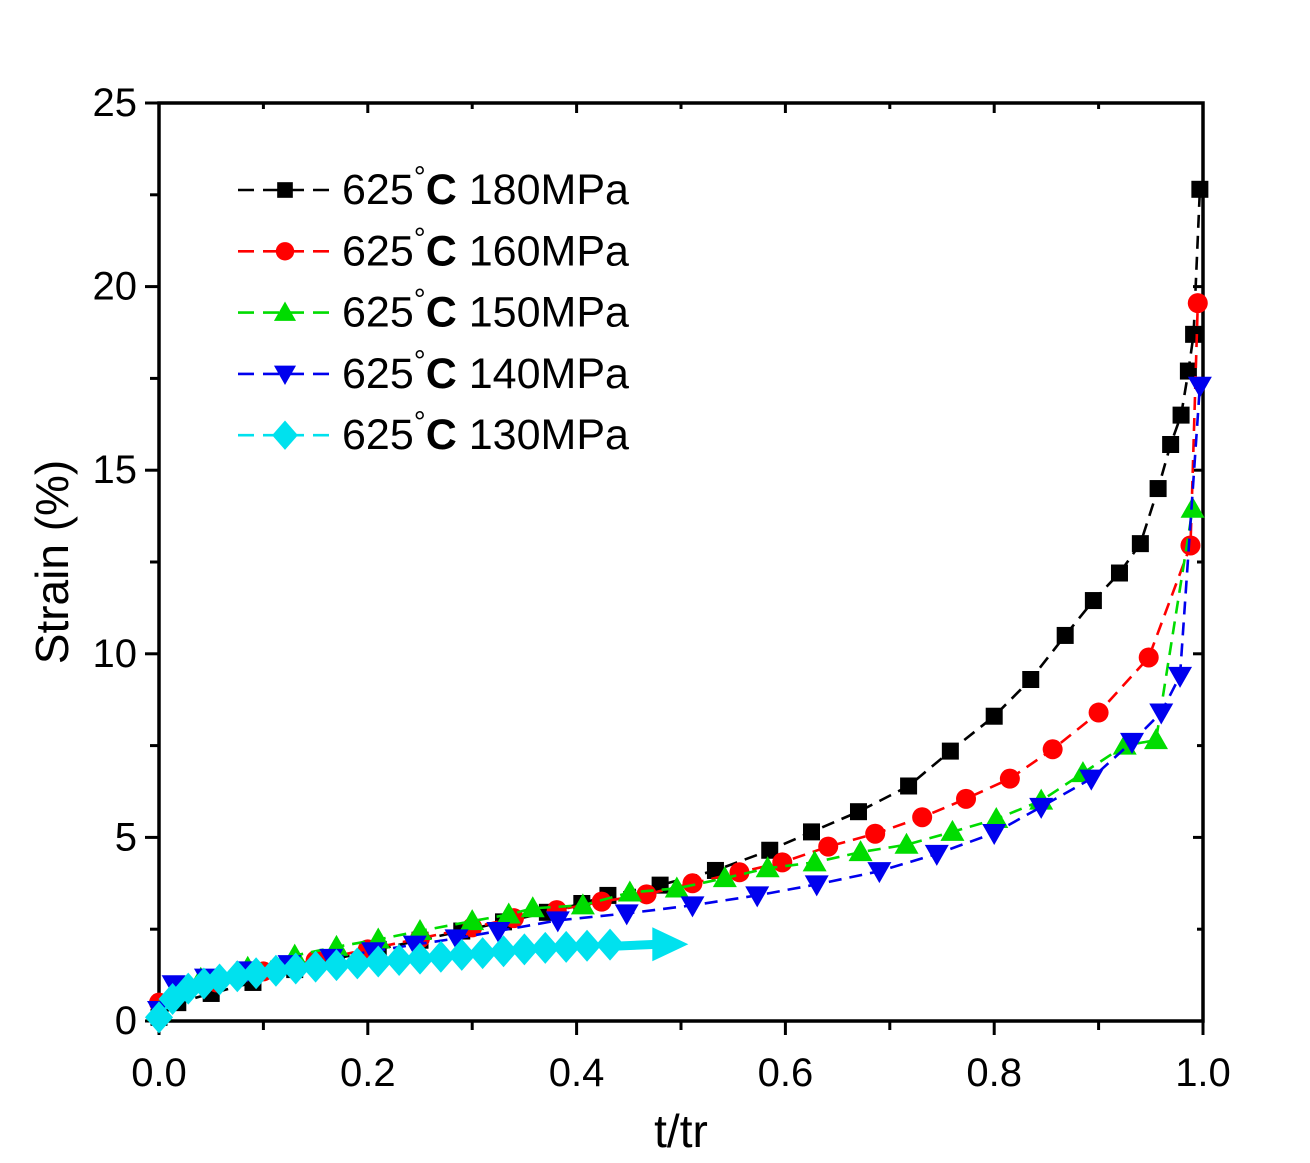 The image size is (1310, 1163). Describe the element at coordinates (681, 1073) in the screenshot. I see `x-tick-labels: 0.0 0.2 0.4 0.6 0.8 1.0` at that location.